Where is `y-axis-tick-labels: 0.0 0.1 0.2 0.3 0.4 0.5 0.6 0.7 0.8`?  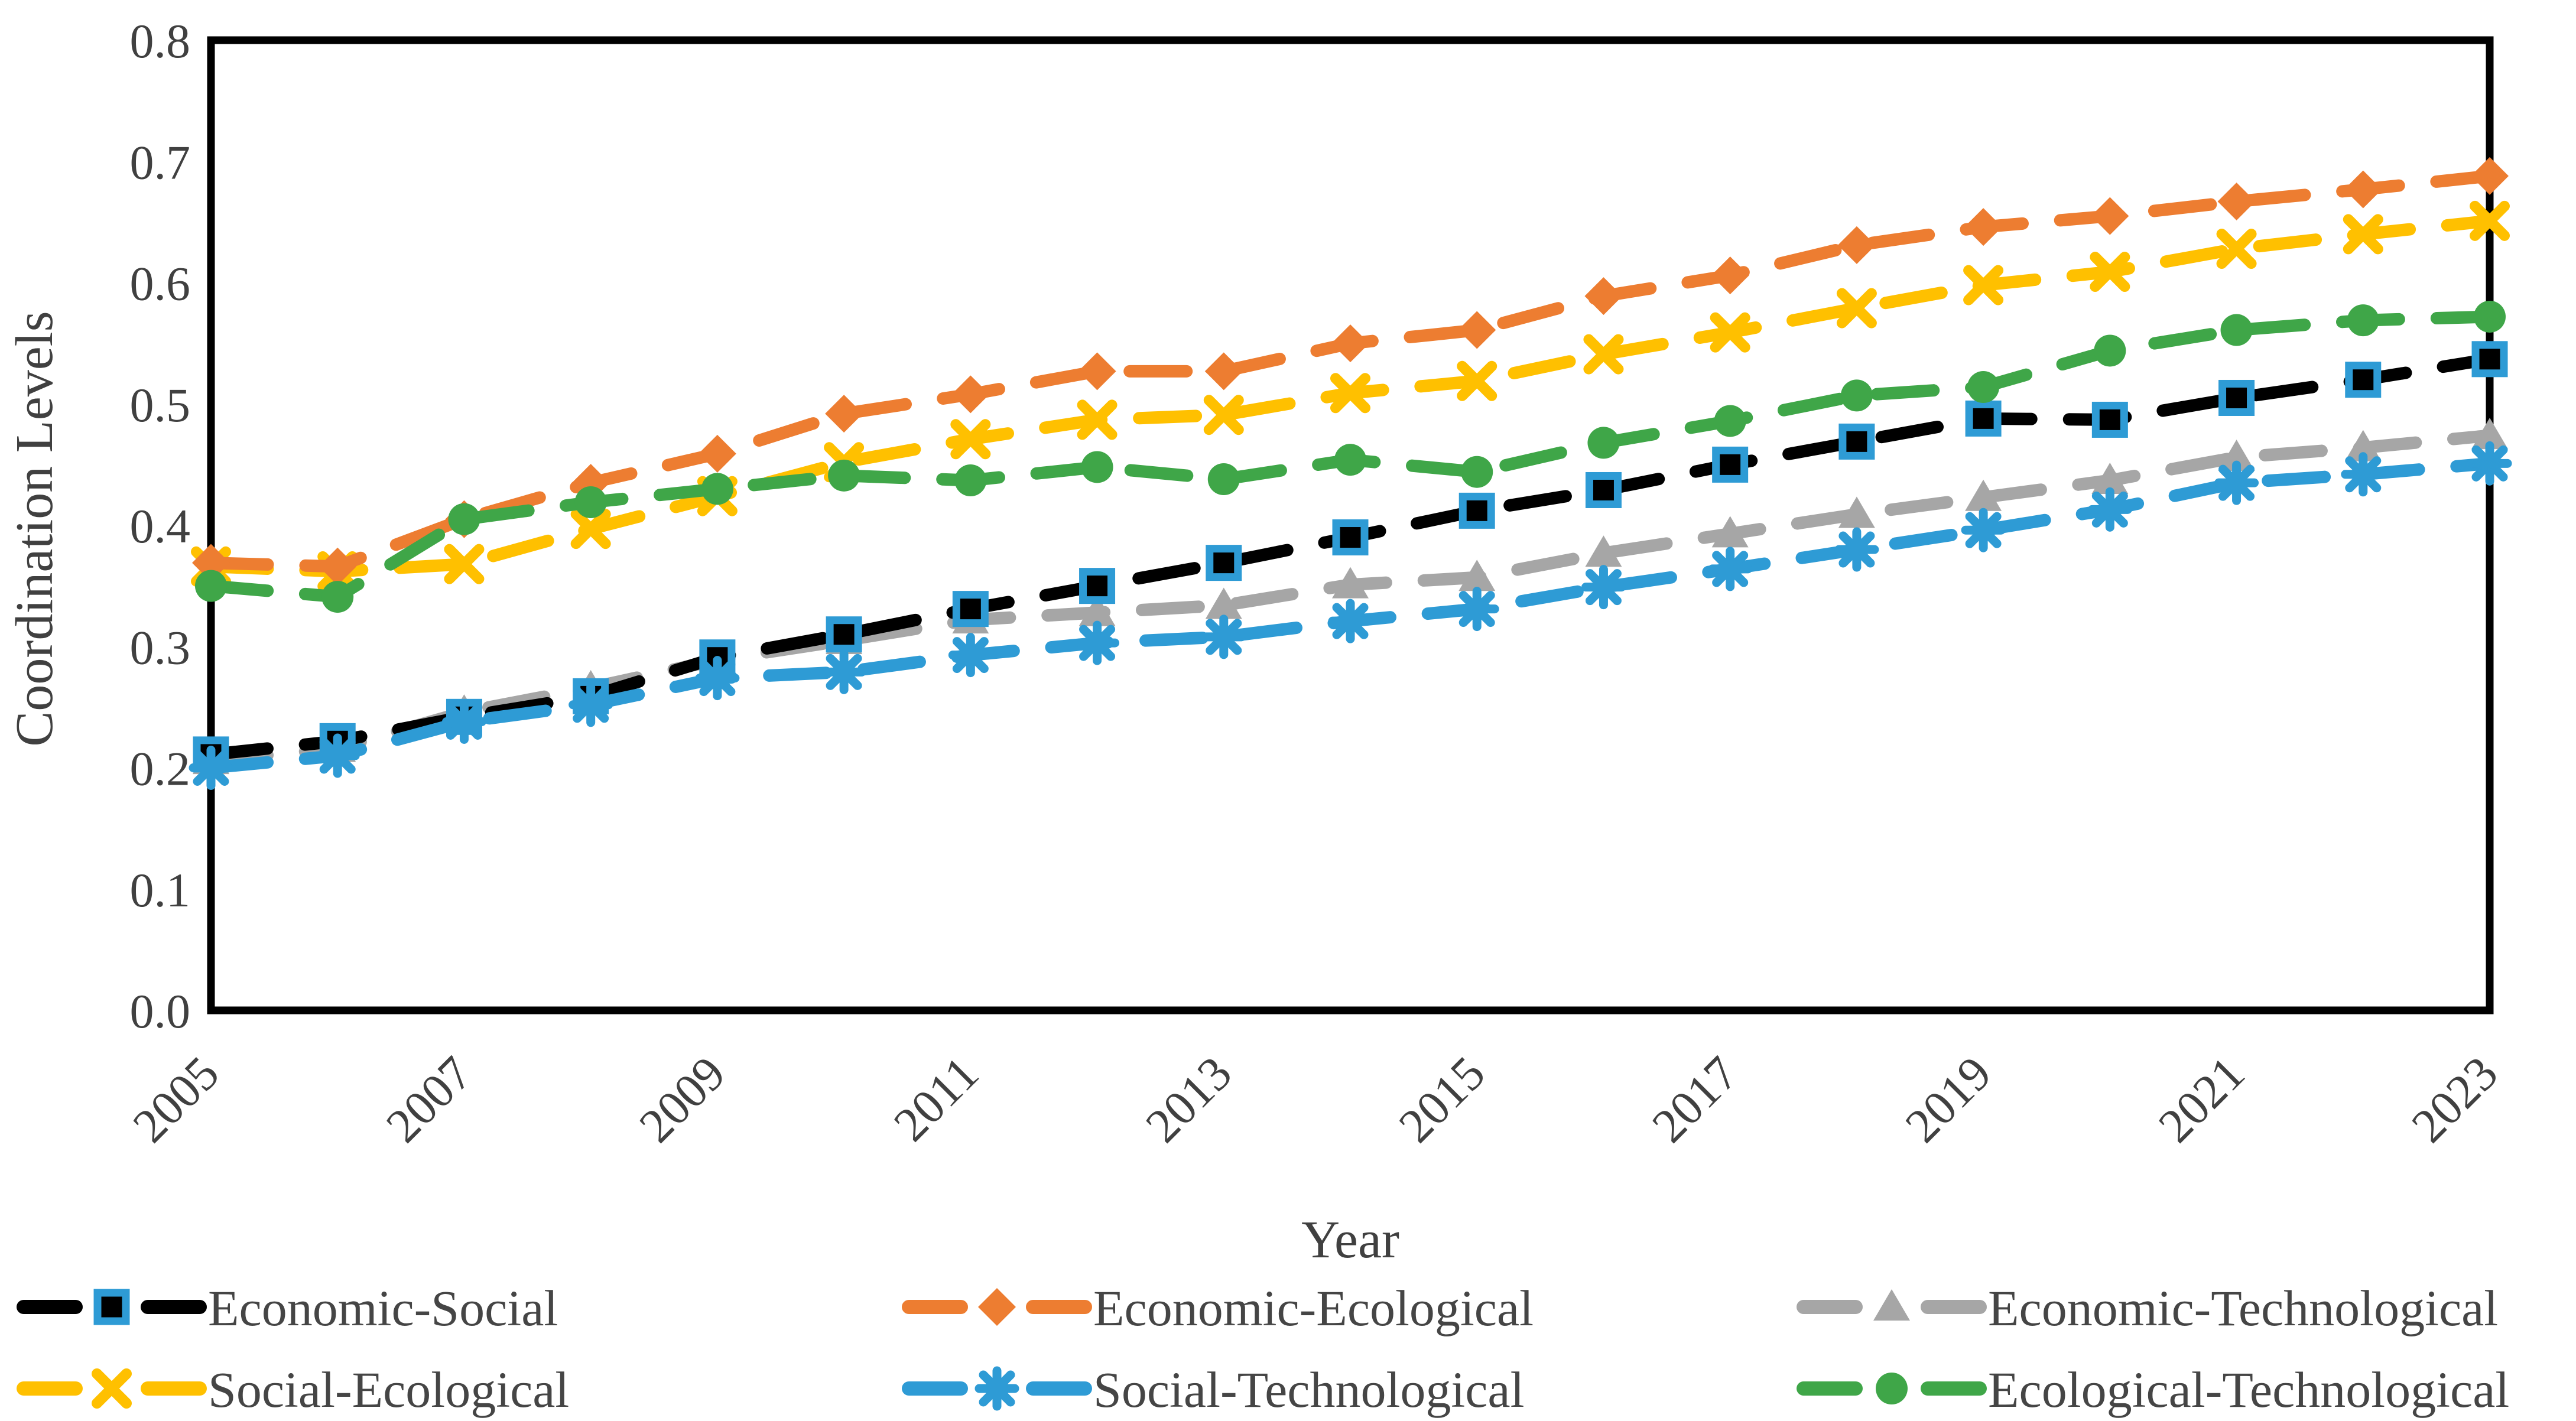 y-axis-tick-labels: 0.0 0.1 0.2 0.3 0.4 0.5 0.6 0.7 0.8 is located at coordinates (160, 526).